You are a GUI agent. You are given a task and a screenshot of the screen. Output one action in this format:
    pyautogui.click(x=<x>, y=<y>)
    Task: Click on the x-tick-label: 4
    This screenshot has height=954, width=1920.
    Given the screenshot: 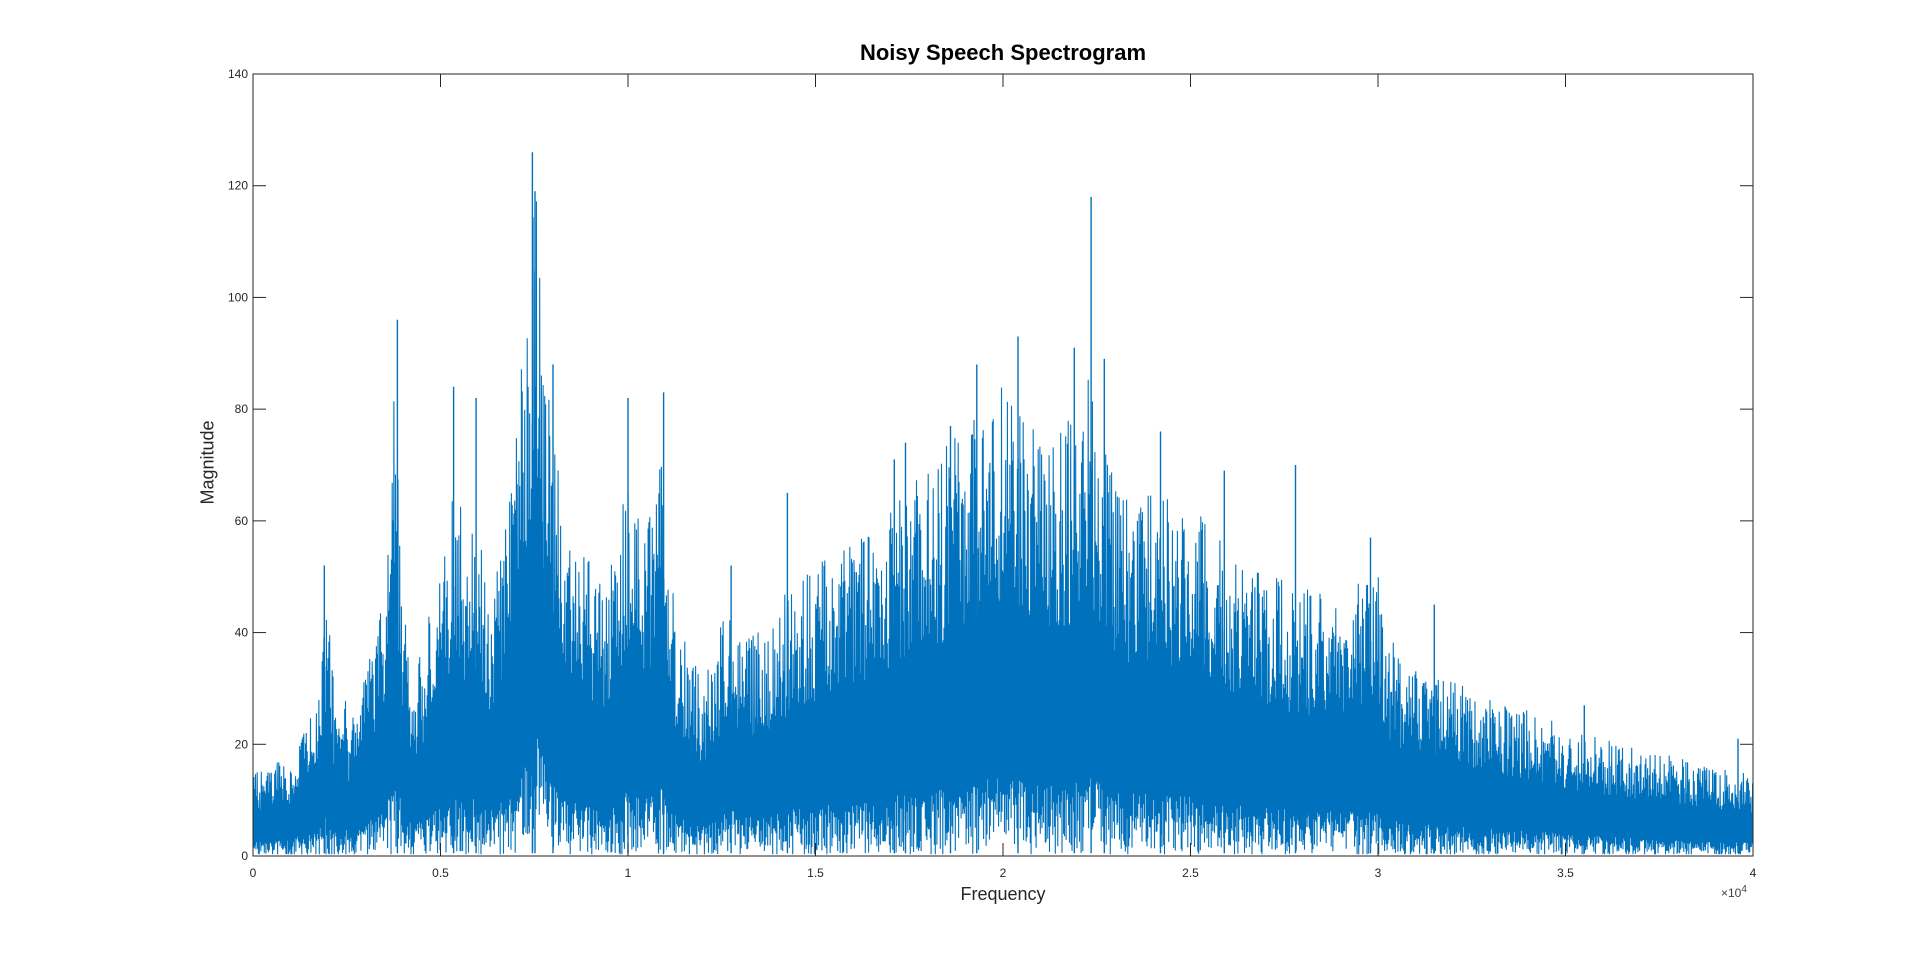 What is the action you would take?
    pyautogui.click(x=1753, y=873)
    